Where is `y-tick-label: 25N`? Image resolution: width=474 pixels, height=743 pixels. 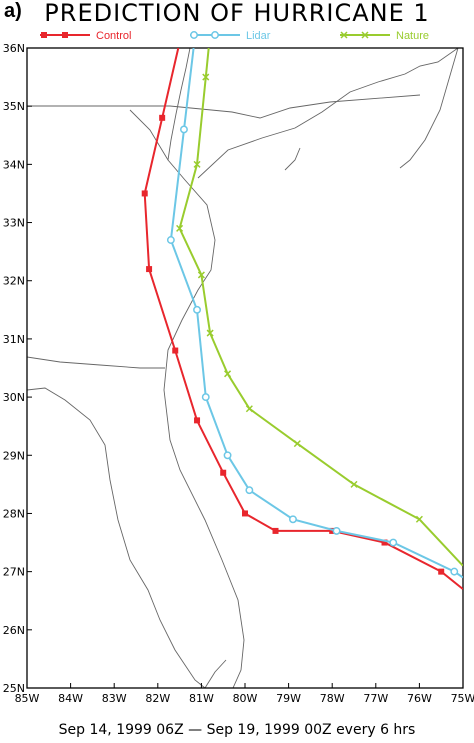
y-tick-label: 25N is located at coordinates (14, 688).